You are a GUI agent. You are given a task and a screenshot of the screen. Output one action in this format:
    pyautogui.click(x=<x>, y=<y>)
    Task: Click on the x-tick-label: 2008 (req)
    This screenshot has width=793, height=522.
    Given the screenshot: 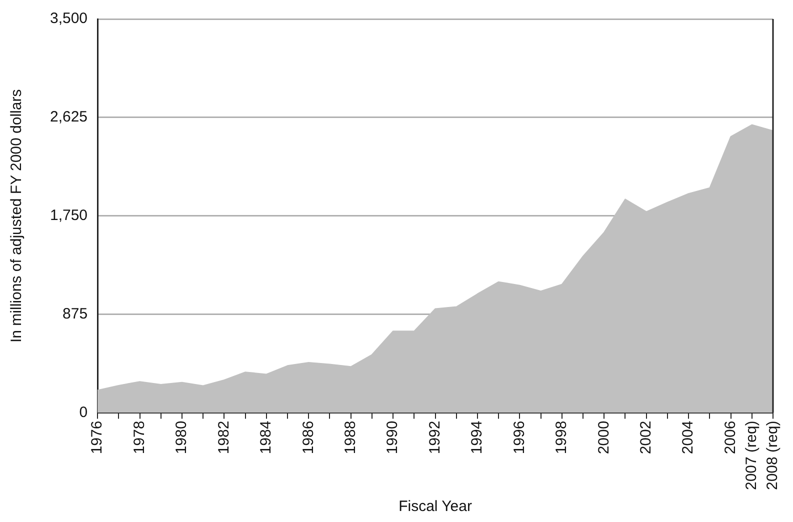 What is the action you would take?
    pyautogui.click(x=773, y=455)
    